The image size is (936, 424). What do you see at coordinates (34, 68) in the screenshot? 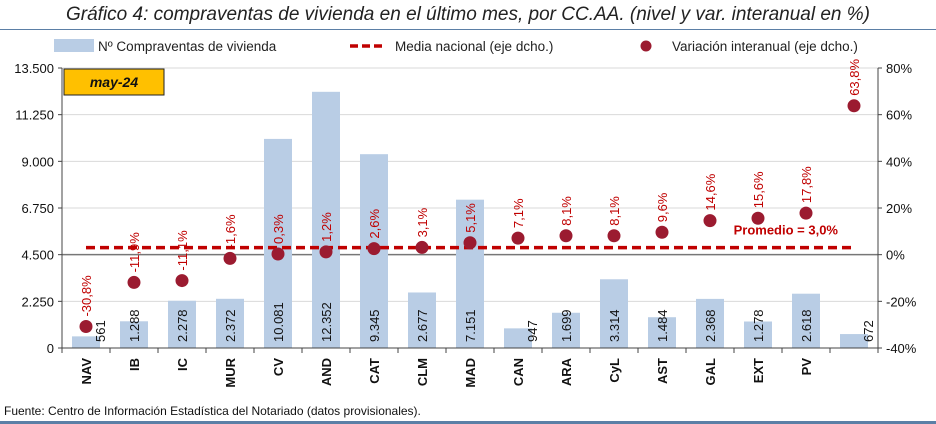
I see `left-tick-label: 13.500` at bounding box center [34, 68].